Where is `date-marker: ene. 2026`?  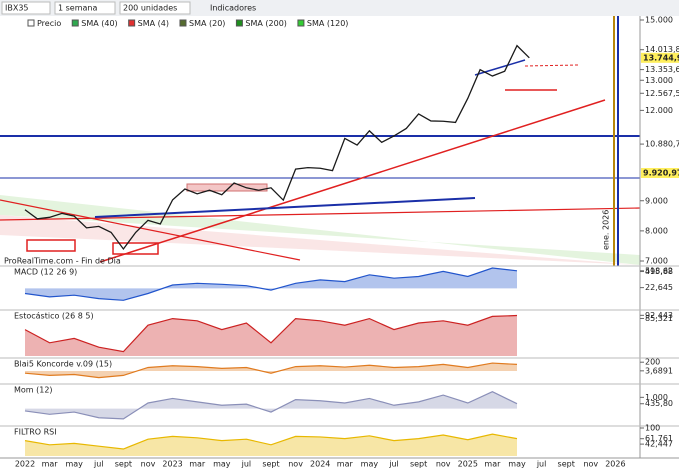
date-marker: ene. 2026 is located at coordinates (606, 230).